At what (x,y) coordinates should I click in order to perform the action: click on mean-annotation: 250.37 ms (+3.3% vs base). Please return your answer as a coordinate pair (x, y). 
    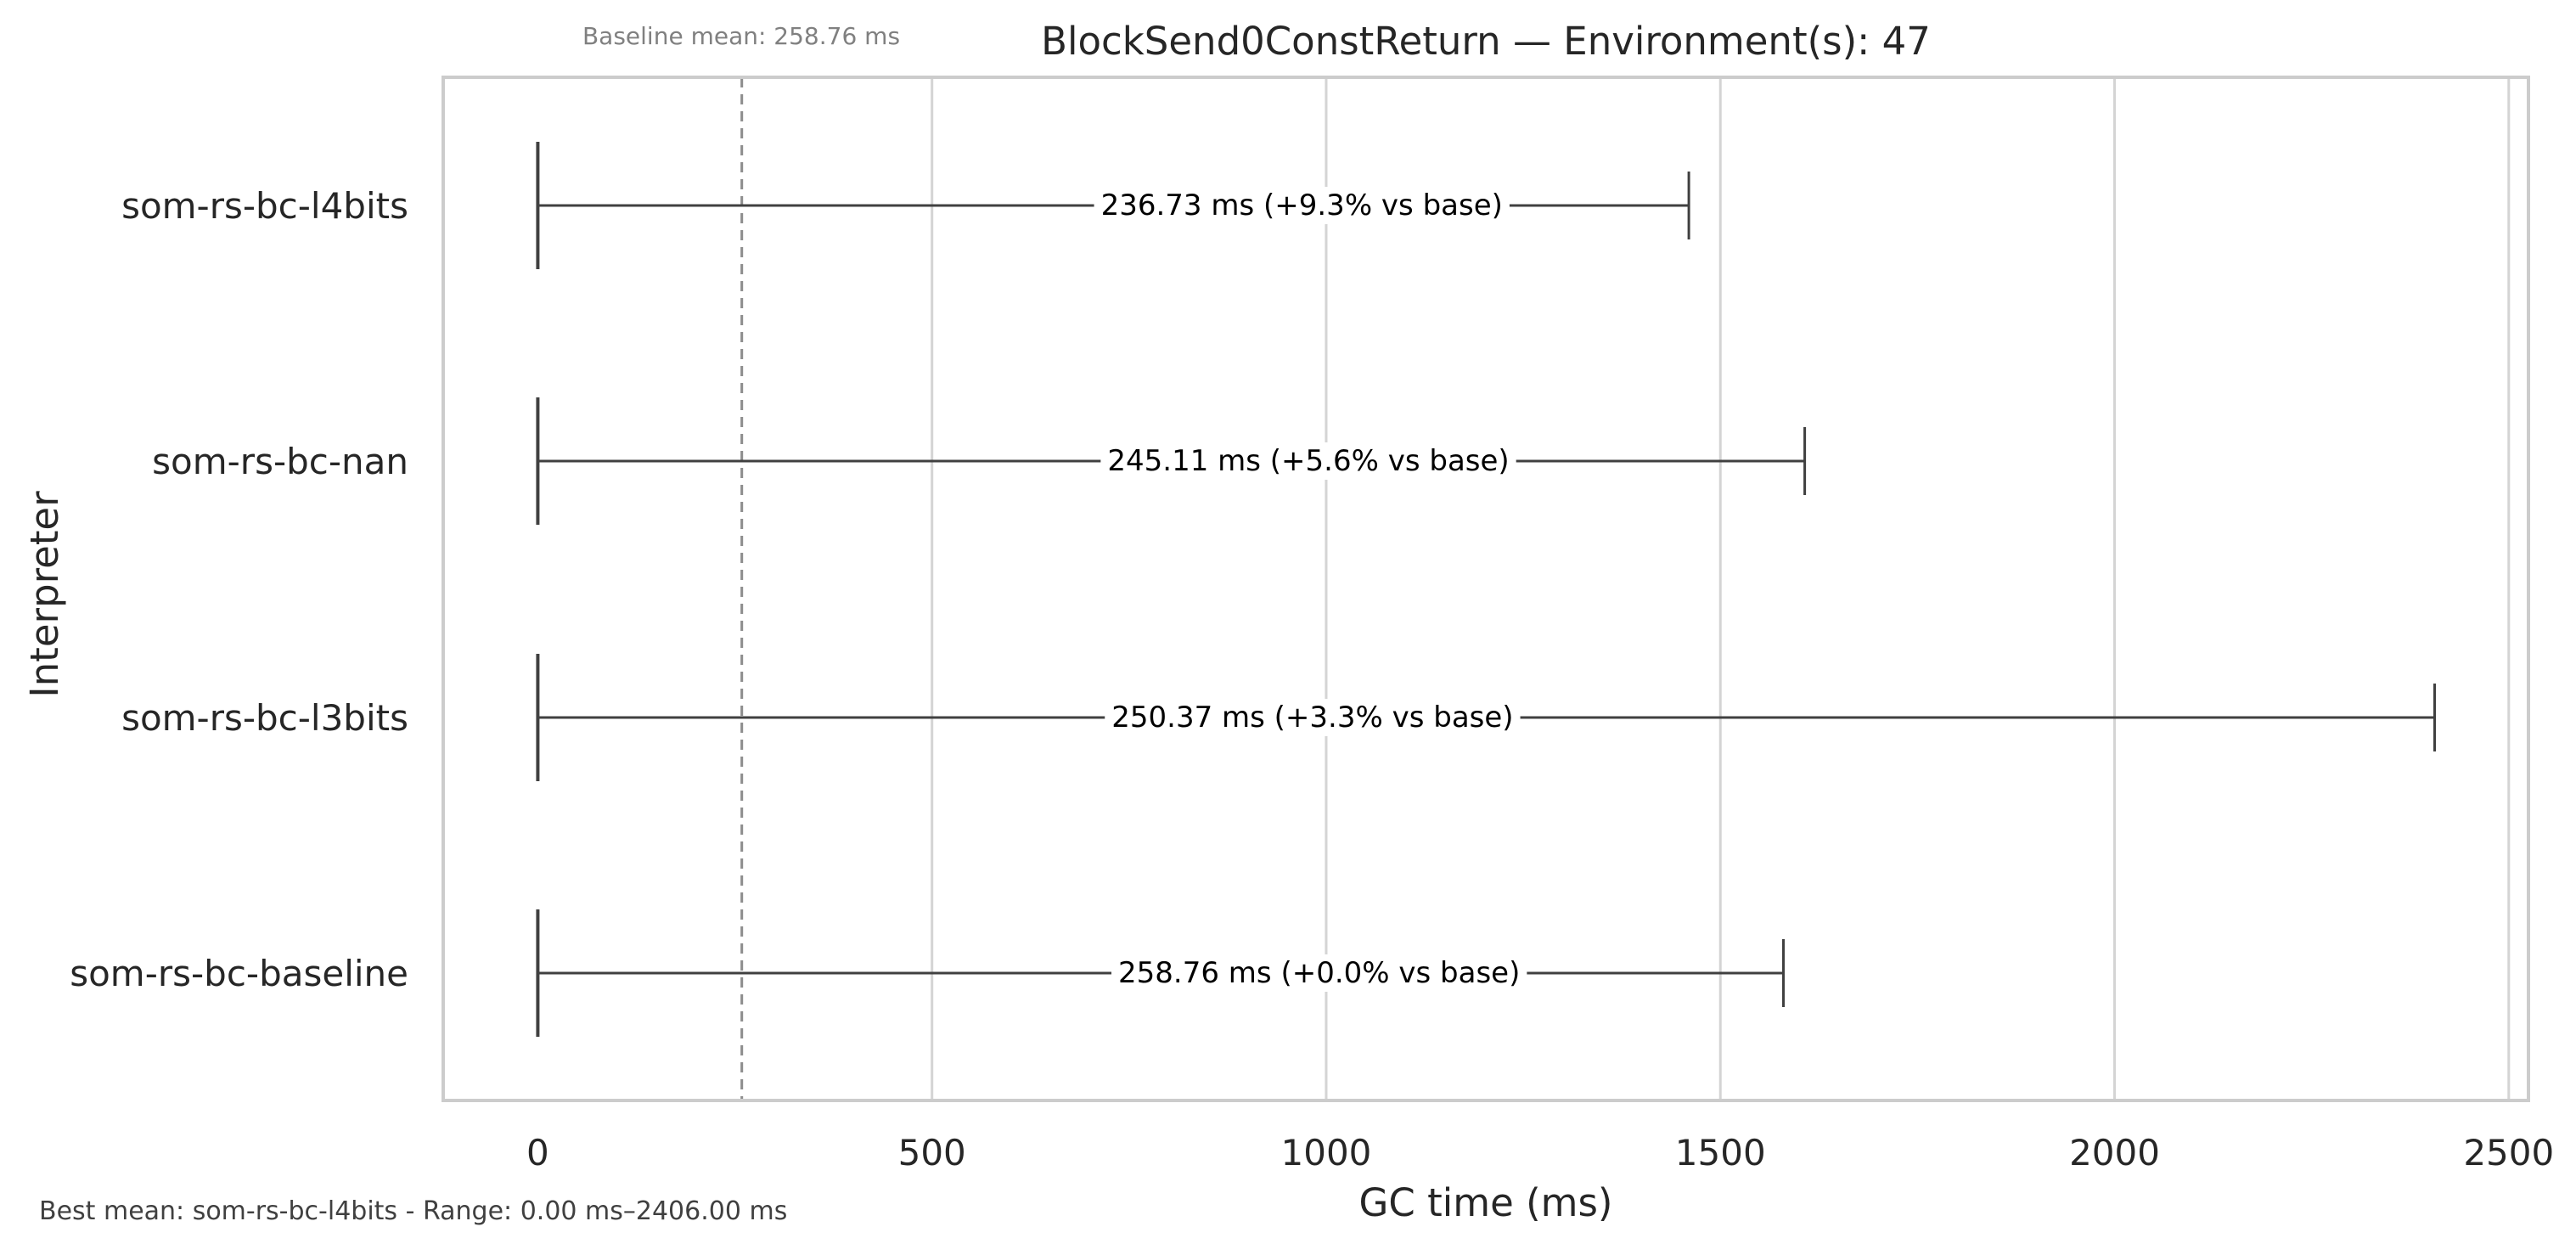
    Looking at the image, I should click on (1312, 717).